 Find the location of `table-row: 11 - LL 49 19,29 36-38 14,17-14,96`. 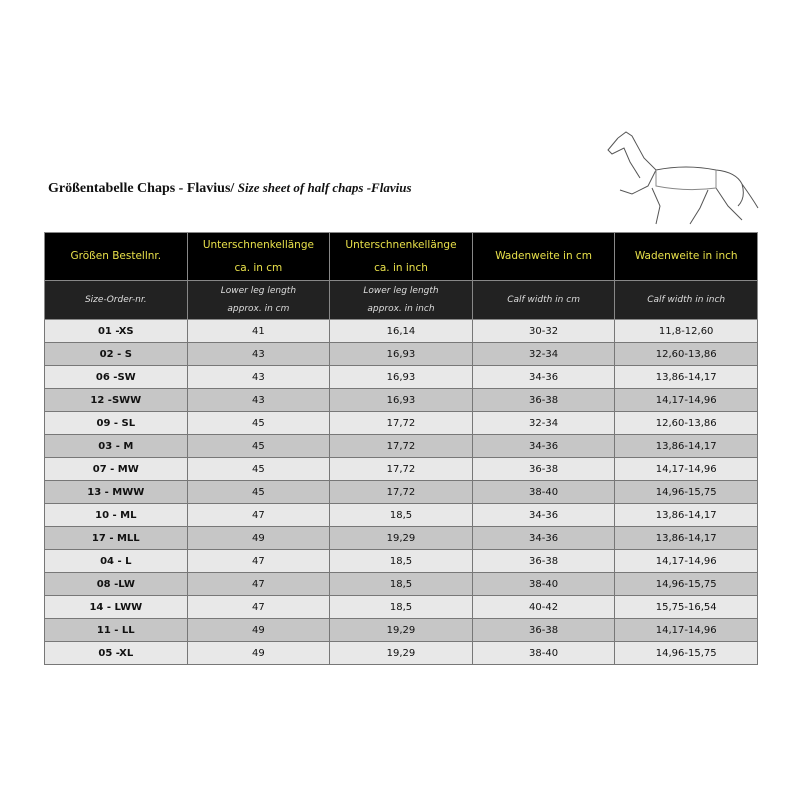

table-row: 11 - LL 49 19,29 36-38 14,17-14,96 is located at coordinates (401, 630).